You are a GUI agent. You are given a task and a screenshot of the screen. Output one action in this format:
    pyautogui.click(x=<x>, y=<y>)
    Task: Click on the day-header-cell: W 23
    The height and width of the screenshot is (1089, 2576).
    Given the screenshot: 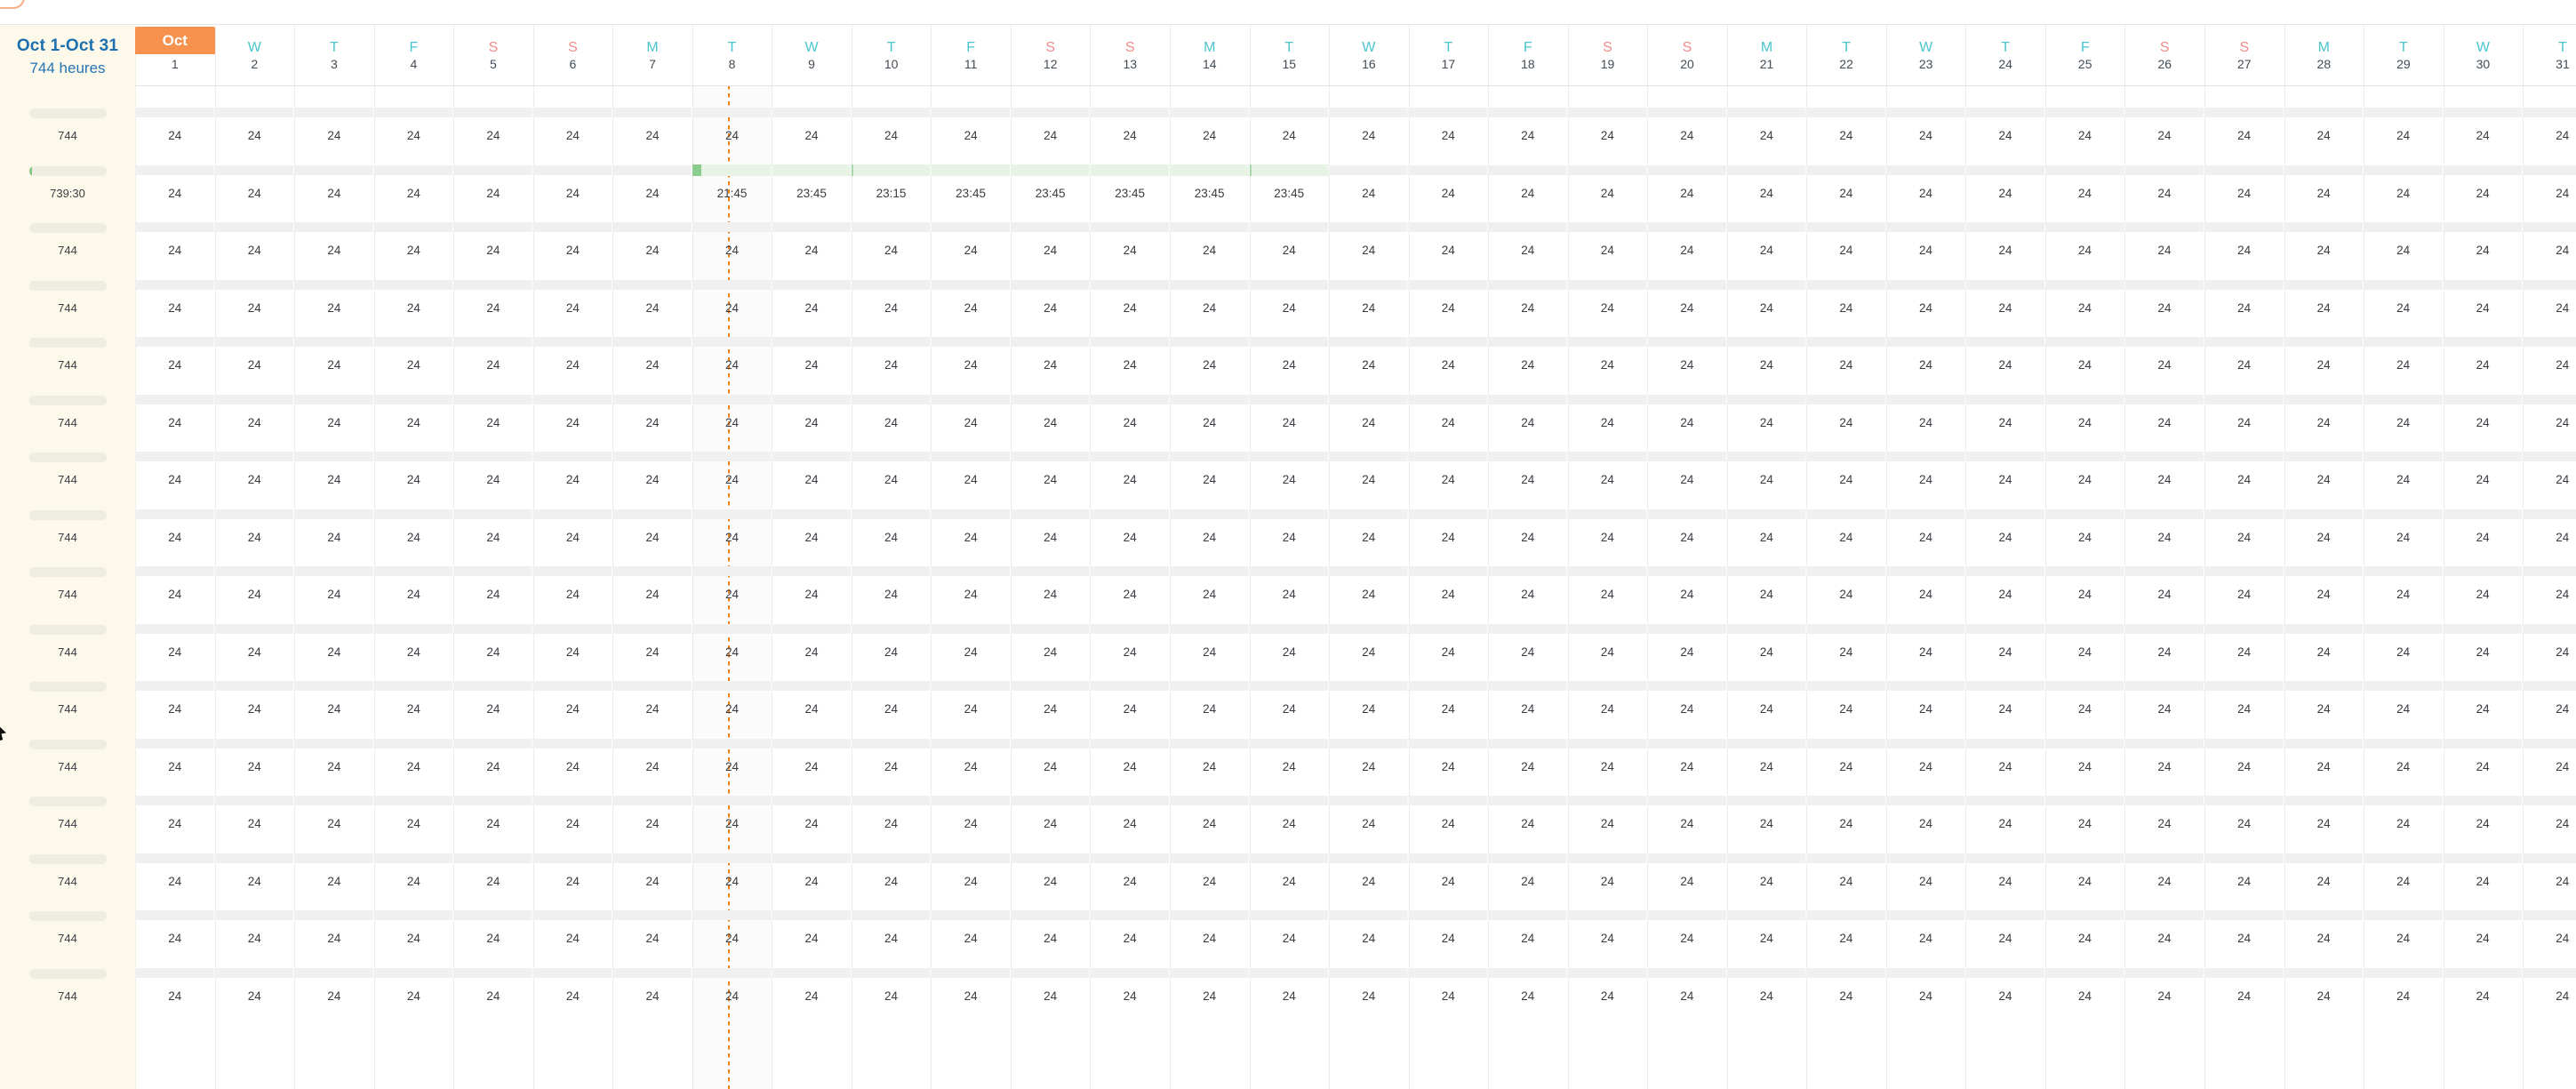 What is the action you would take?
    pyautogui.click(x=1926, y=55)
    